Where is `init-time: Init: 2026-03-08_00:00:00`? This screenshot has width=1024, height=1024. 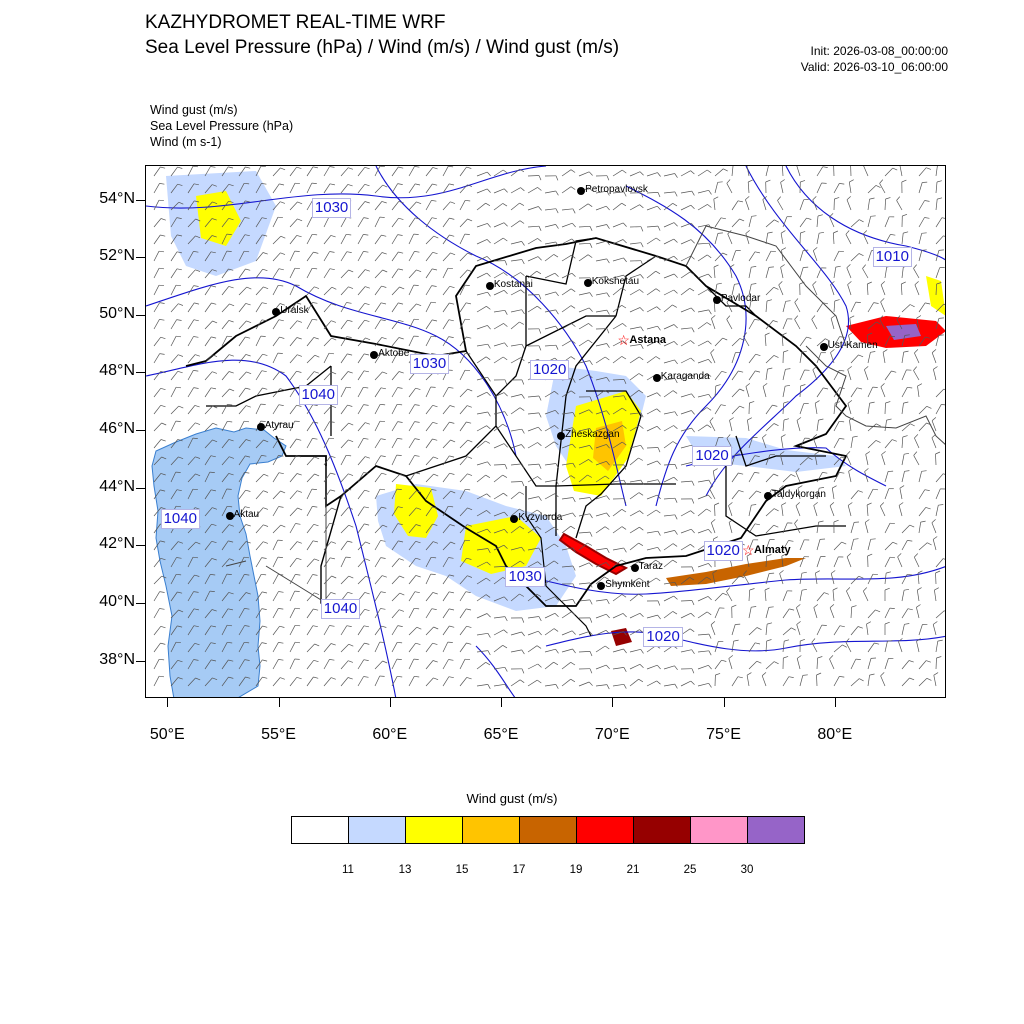
init-time: Init: 2026-03-08_00:00:00 is located at coordinates (879, 51).